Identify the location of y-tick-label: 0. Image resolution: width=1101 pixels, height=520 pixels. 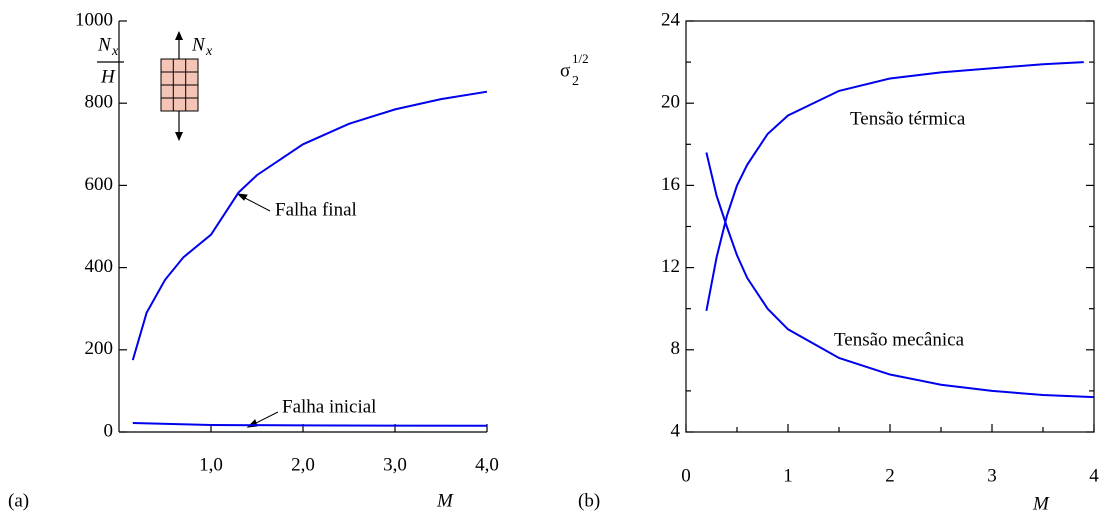
(109, 430).